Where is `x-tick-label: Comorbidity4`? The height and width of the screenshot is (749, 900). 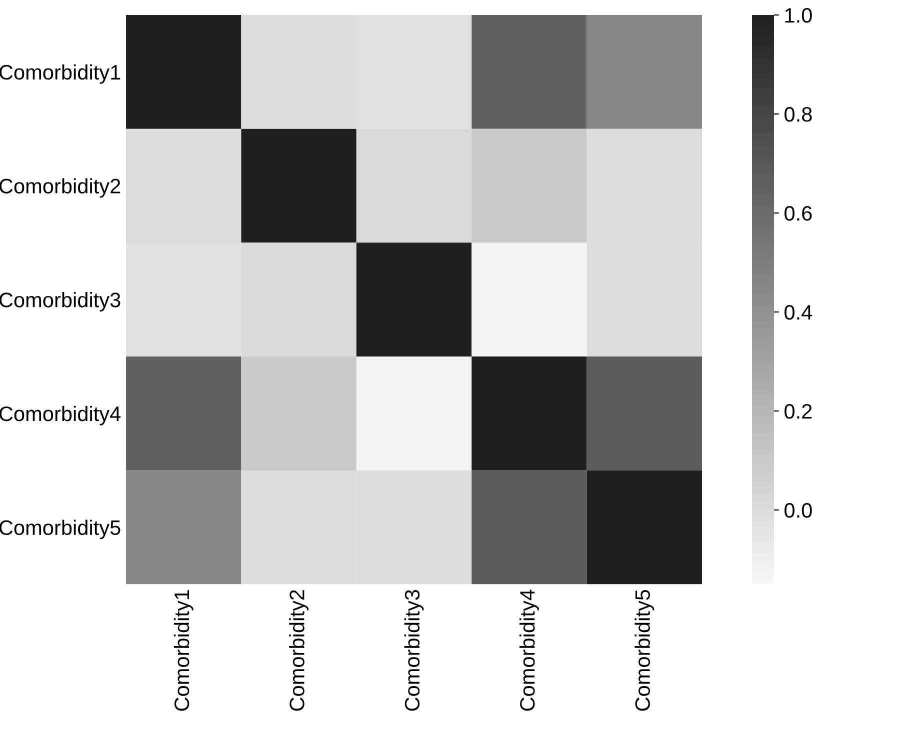
x-tick-label: Comorbidity4 is located at coordinates (529, 650).